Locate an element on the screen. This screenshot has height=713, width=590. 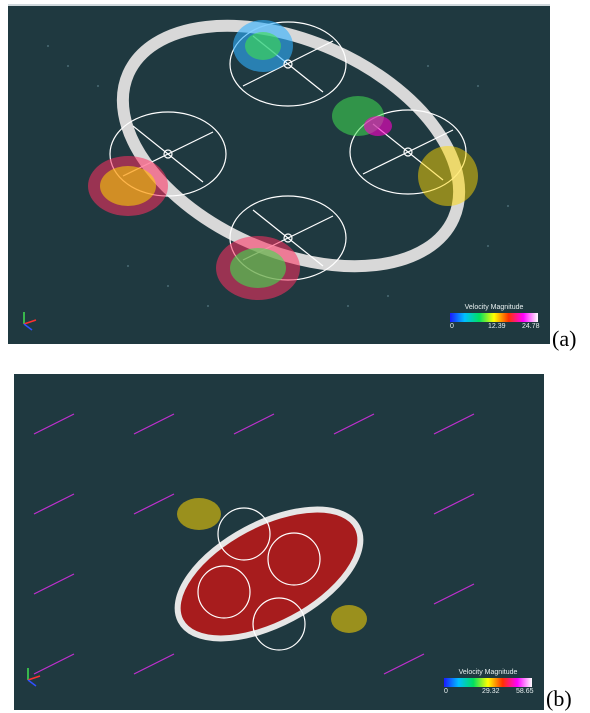
legend-mid: 29.32 is located at coordinates (491, 691).